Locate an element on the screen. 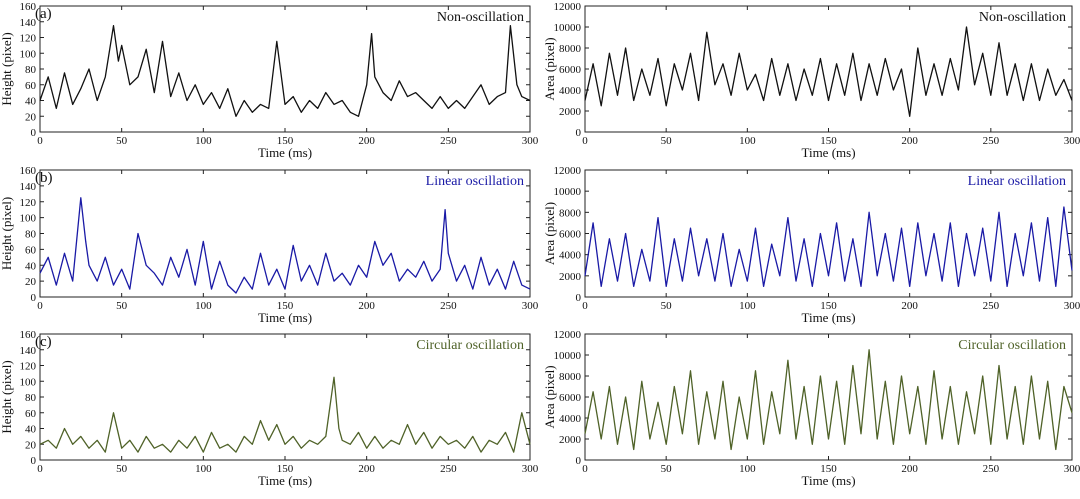  panel-letter: (c) is located at coordinates (43, 342).